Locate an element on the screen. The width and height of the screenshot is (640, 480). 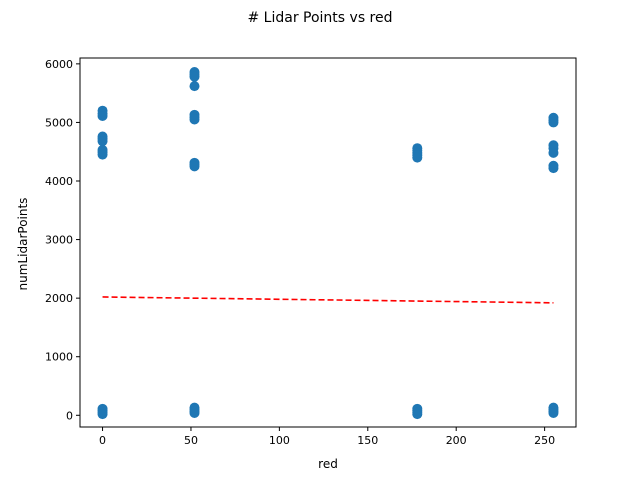
y-tick-label: 1000 is located at coordinates (59, 357).